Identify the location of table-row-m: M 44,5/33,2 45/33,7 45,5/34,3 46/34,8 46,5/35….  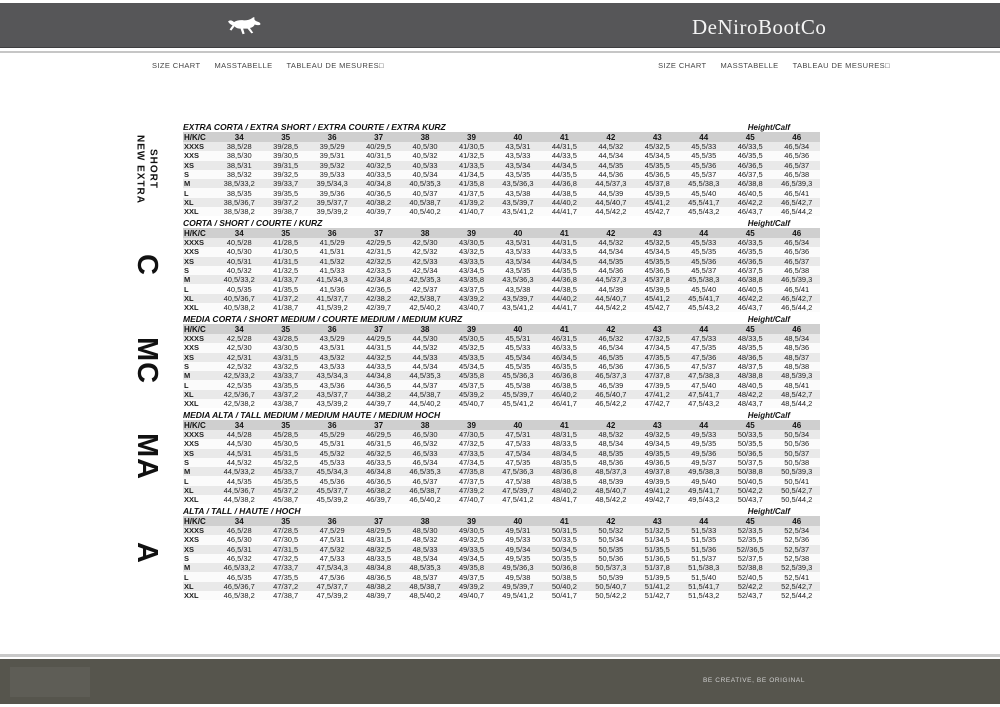
(501, 472).